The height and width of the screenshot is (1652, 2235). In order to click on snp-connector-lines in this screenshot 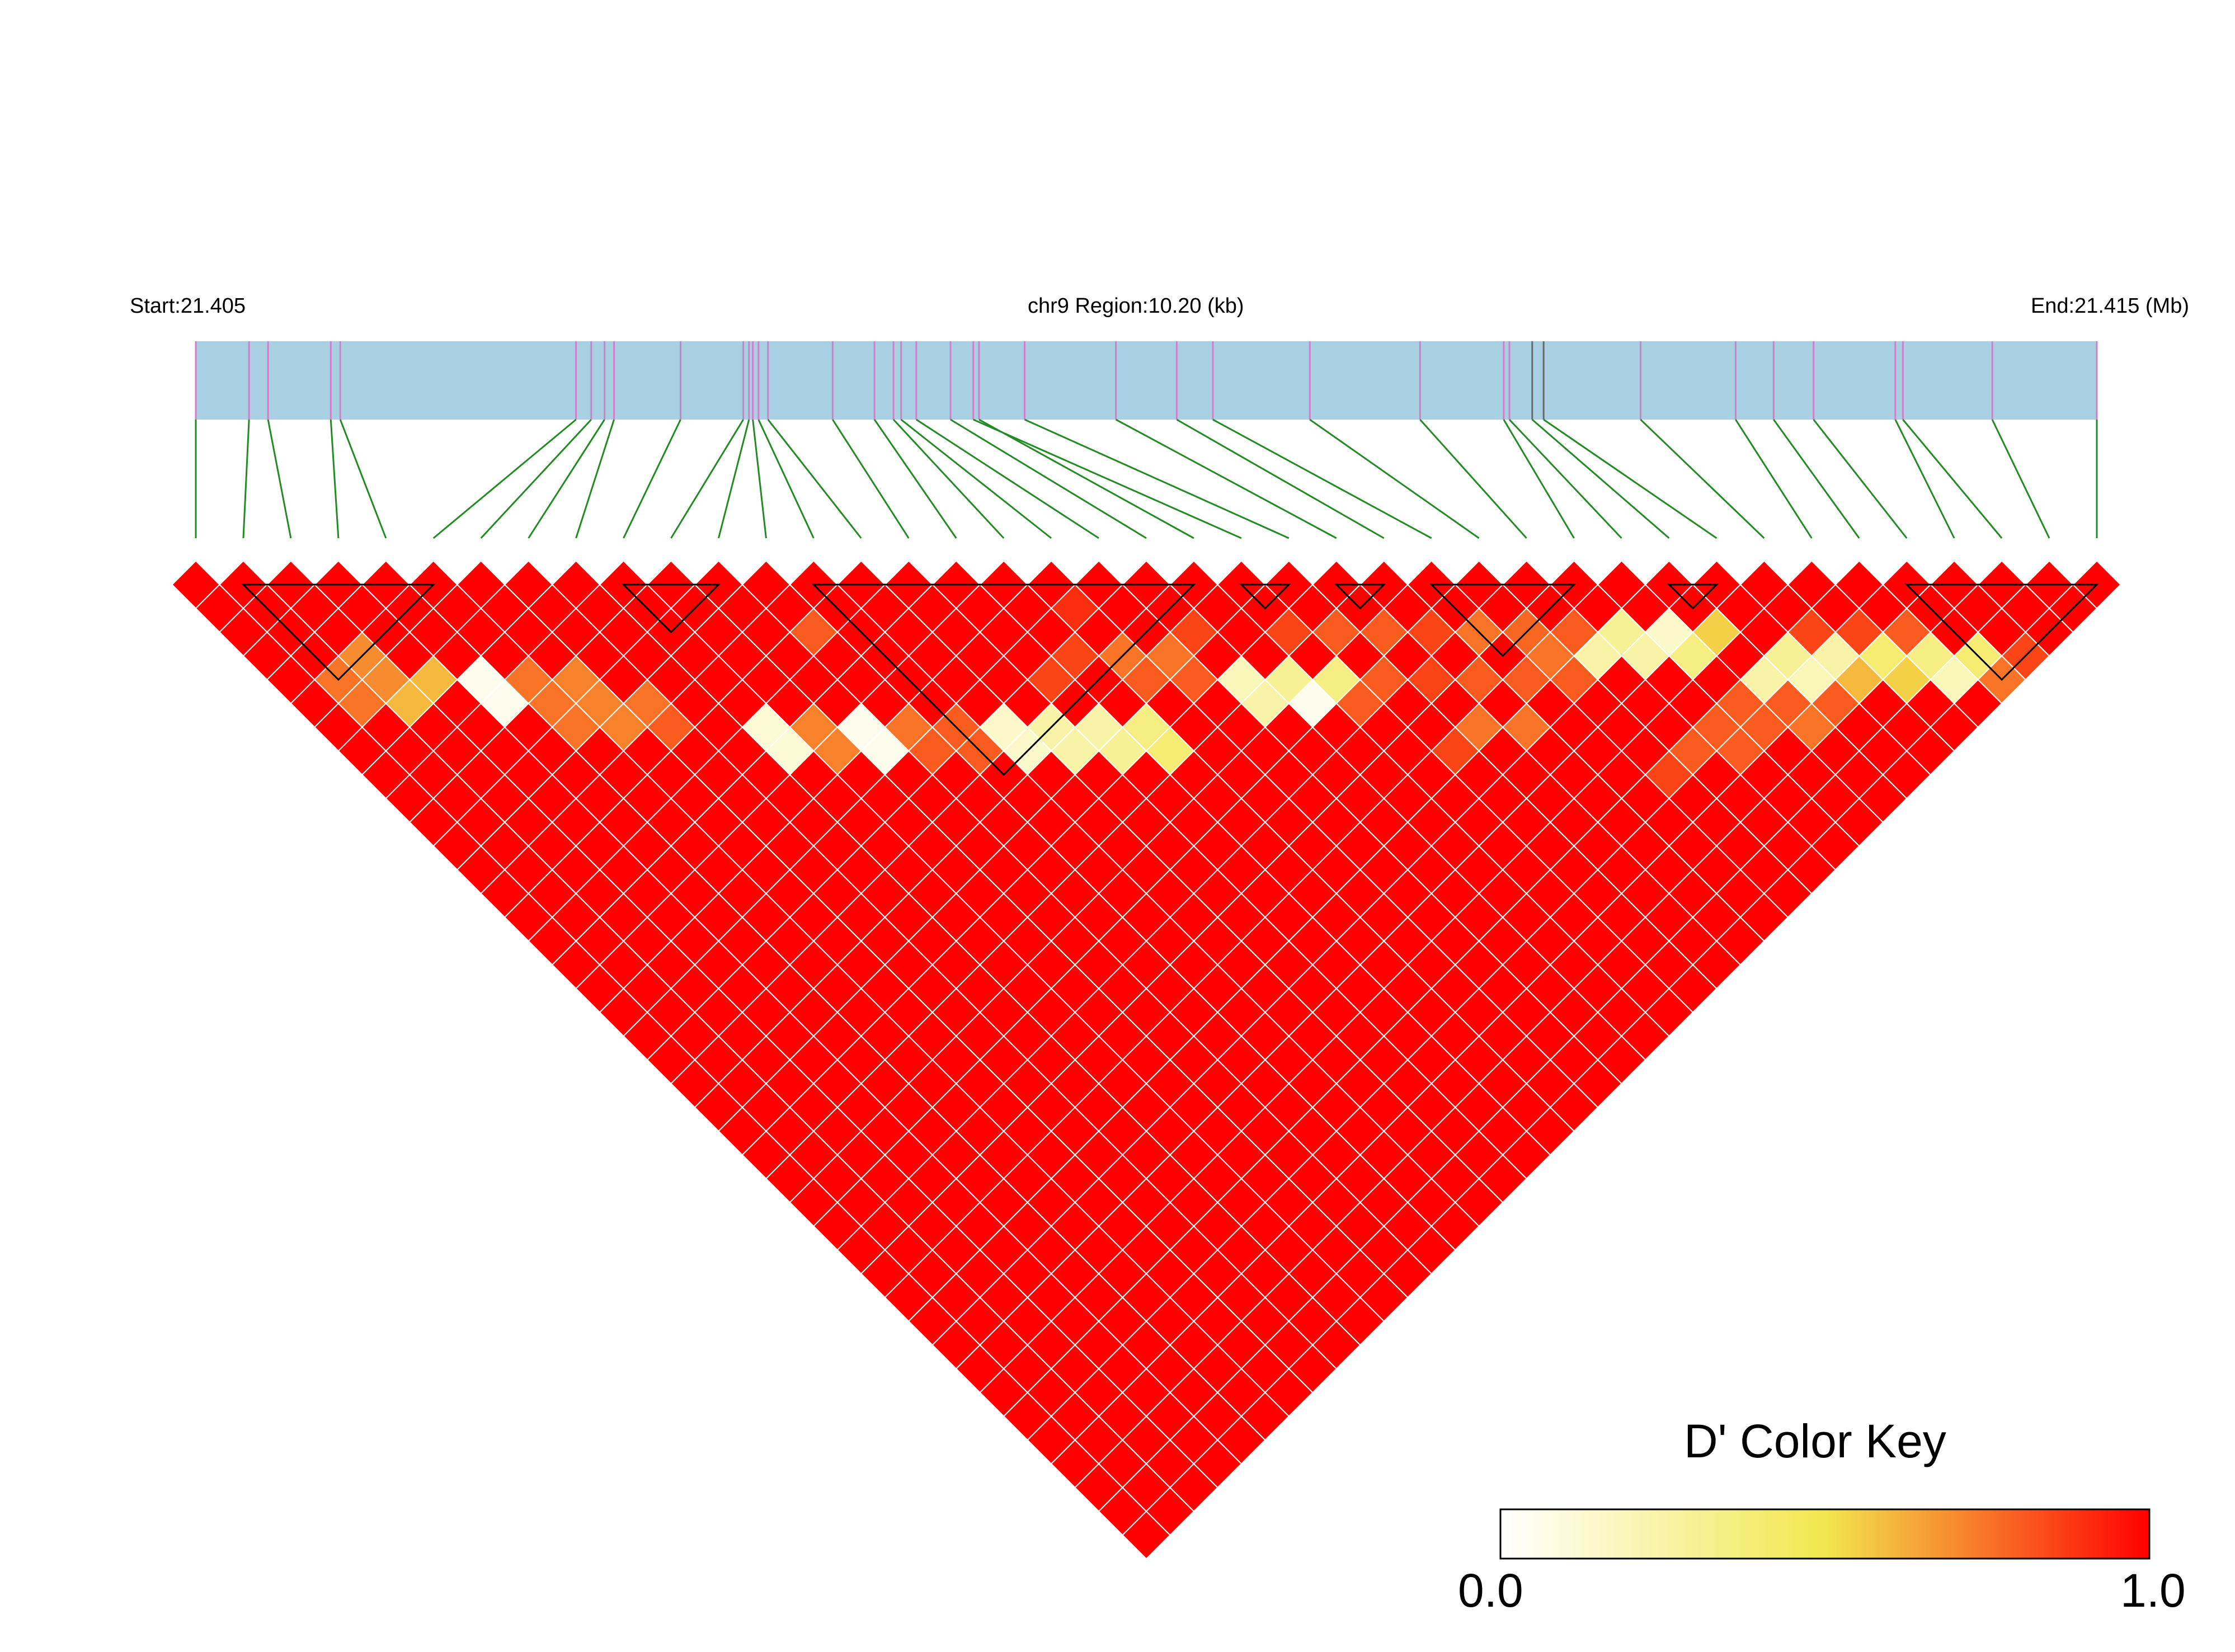, I will do `click(1146, 479)`.